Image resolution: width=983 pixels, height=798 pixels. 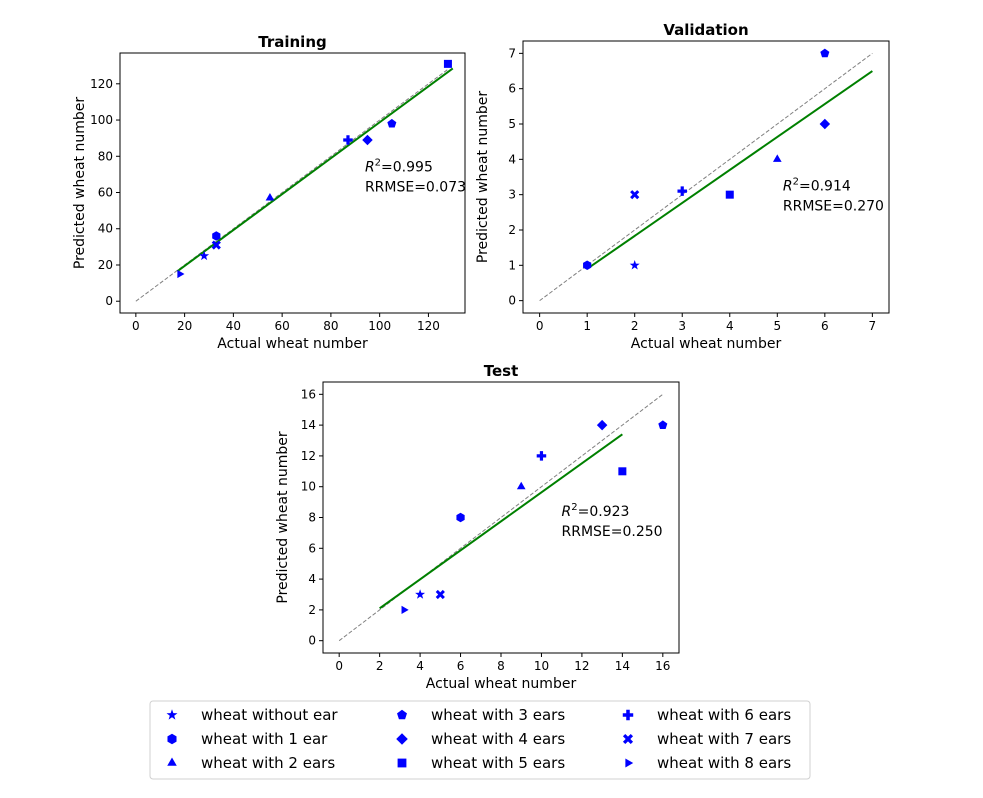 What do you see at coordinates (567, 512) in the screenshot?
I see `r2-symbol: R` at bounding box center [567, 512].